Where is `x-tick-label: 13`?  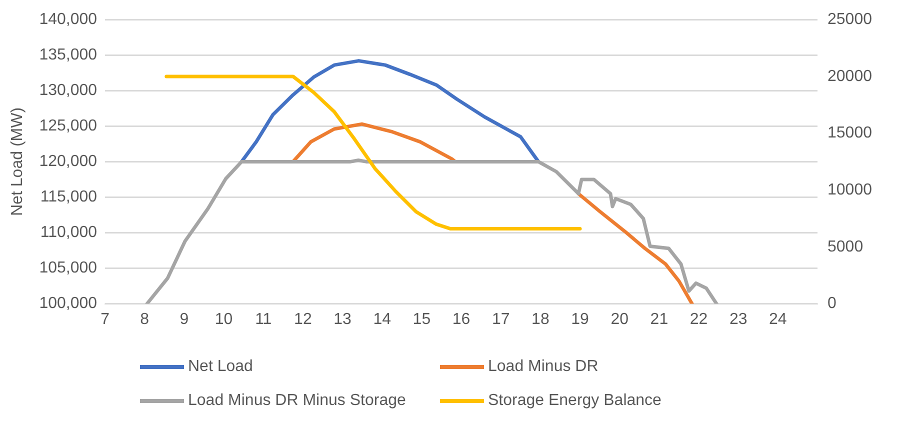
x-tick-label: 13 is located at coordinates (343, 319).